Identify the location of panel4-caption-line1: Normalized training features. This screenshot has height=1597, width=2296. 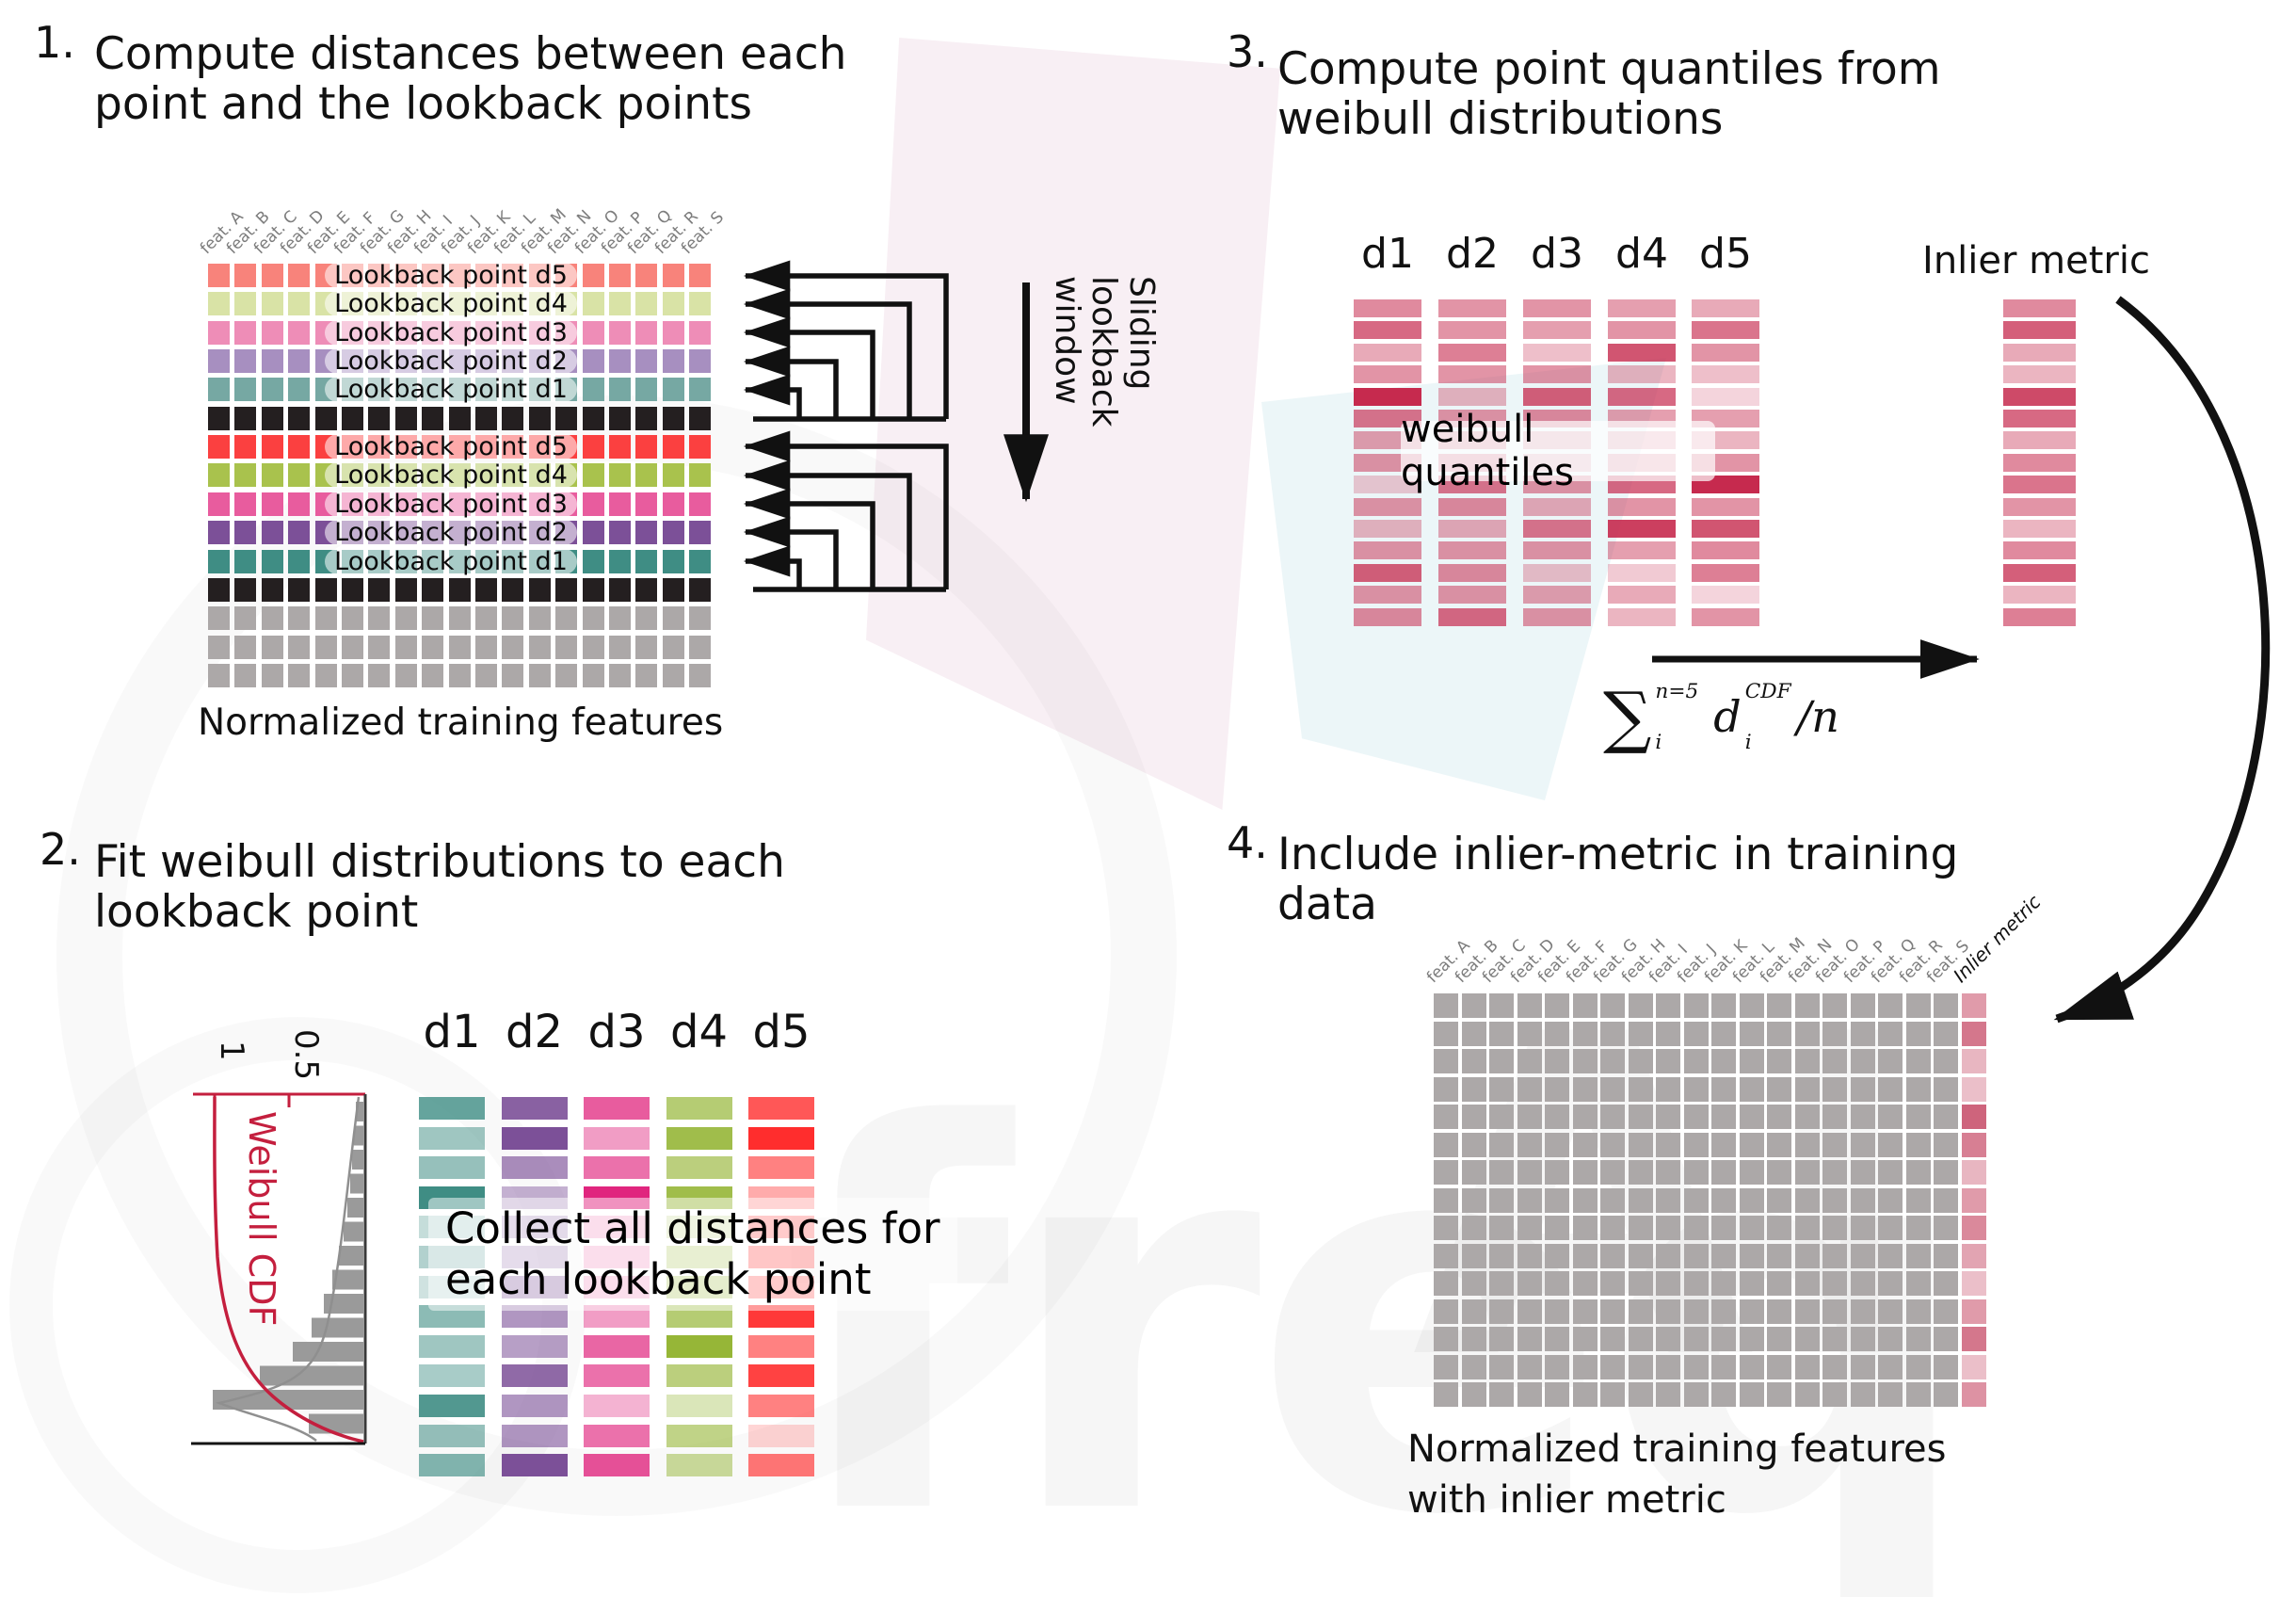
(1677, 1449).